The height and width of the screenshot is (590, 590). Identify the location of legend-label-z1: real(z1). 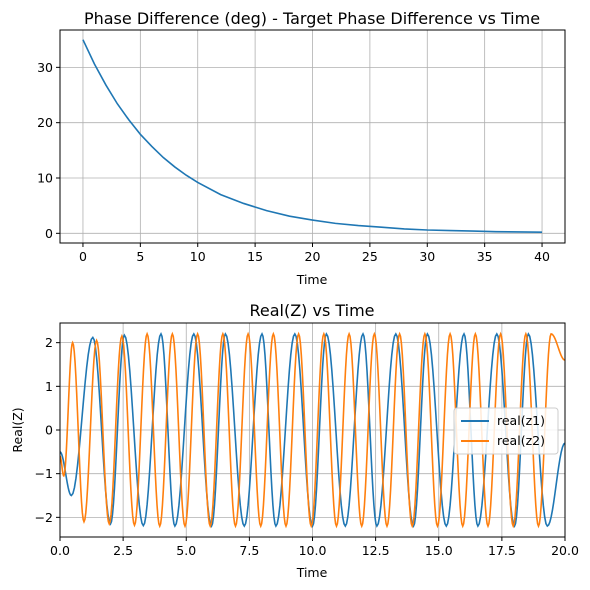
(521, 420).